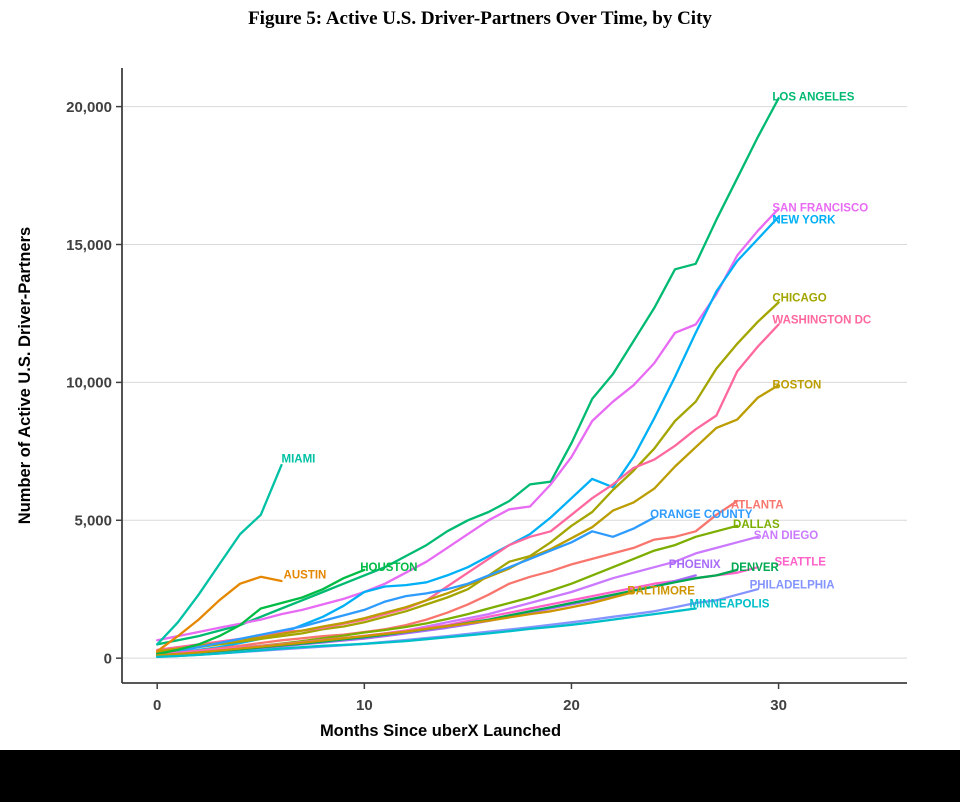 Image resolution: width=960 pixels, height=809 pixels. What do you see at coordinates (571, 705) in the screenshot?
I see `x-tick-label: 20` at bounding box center [571, 705].